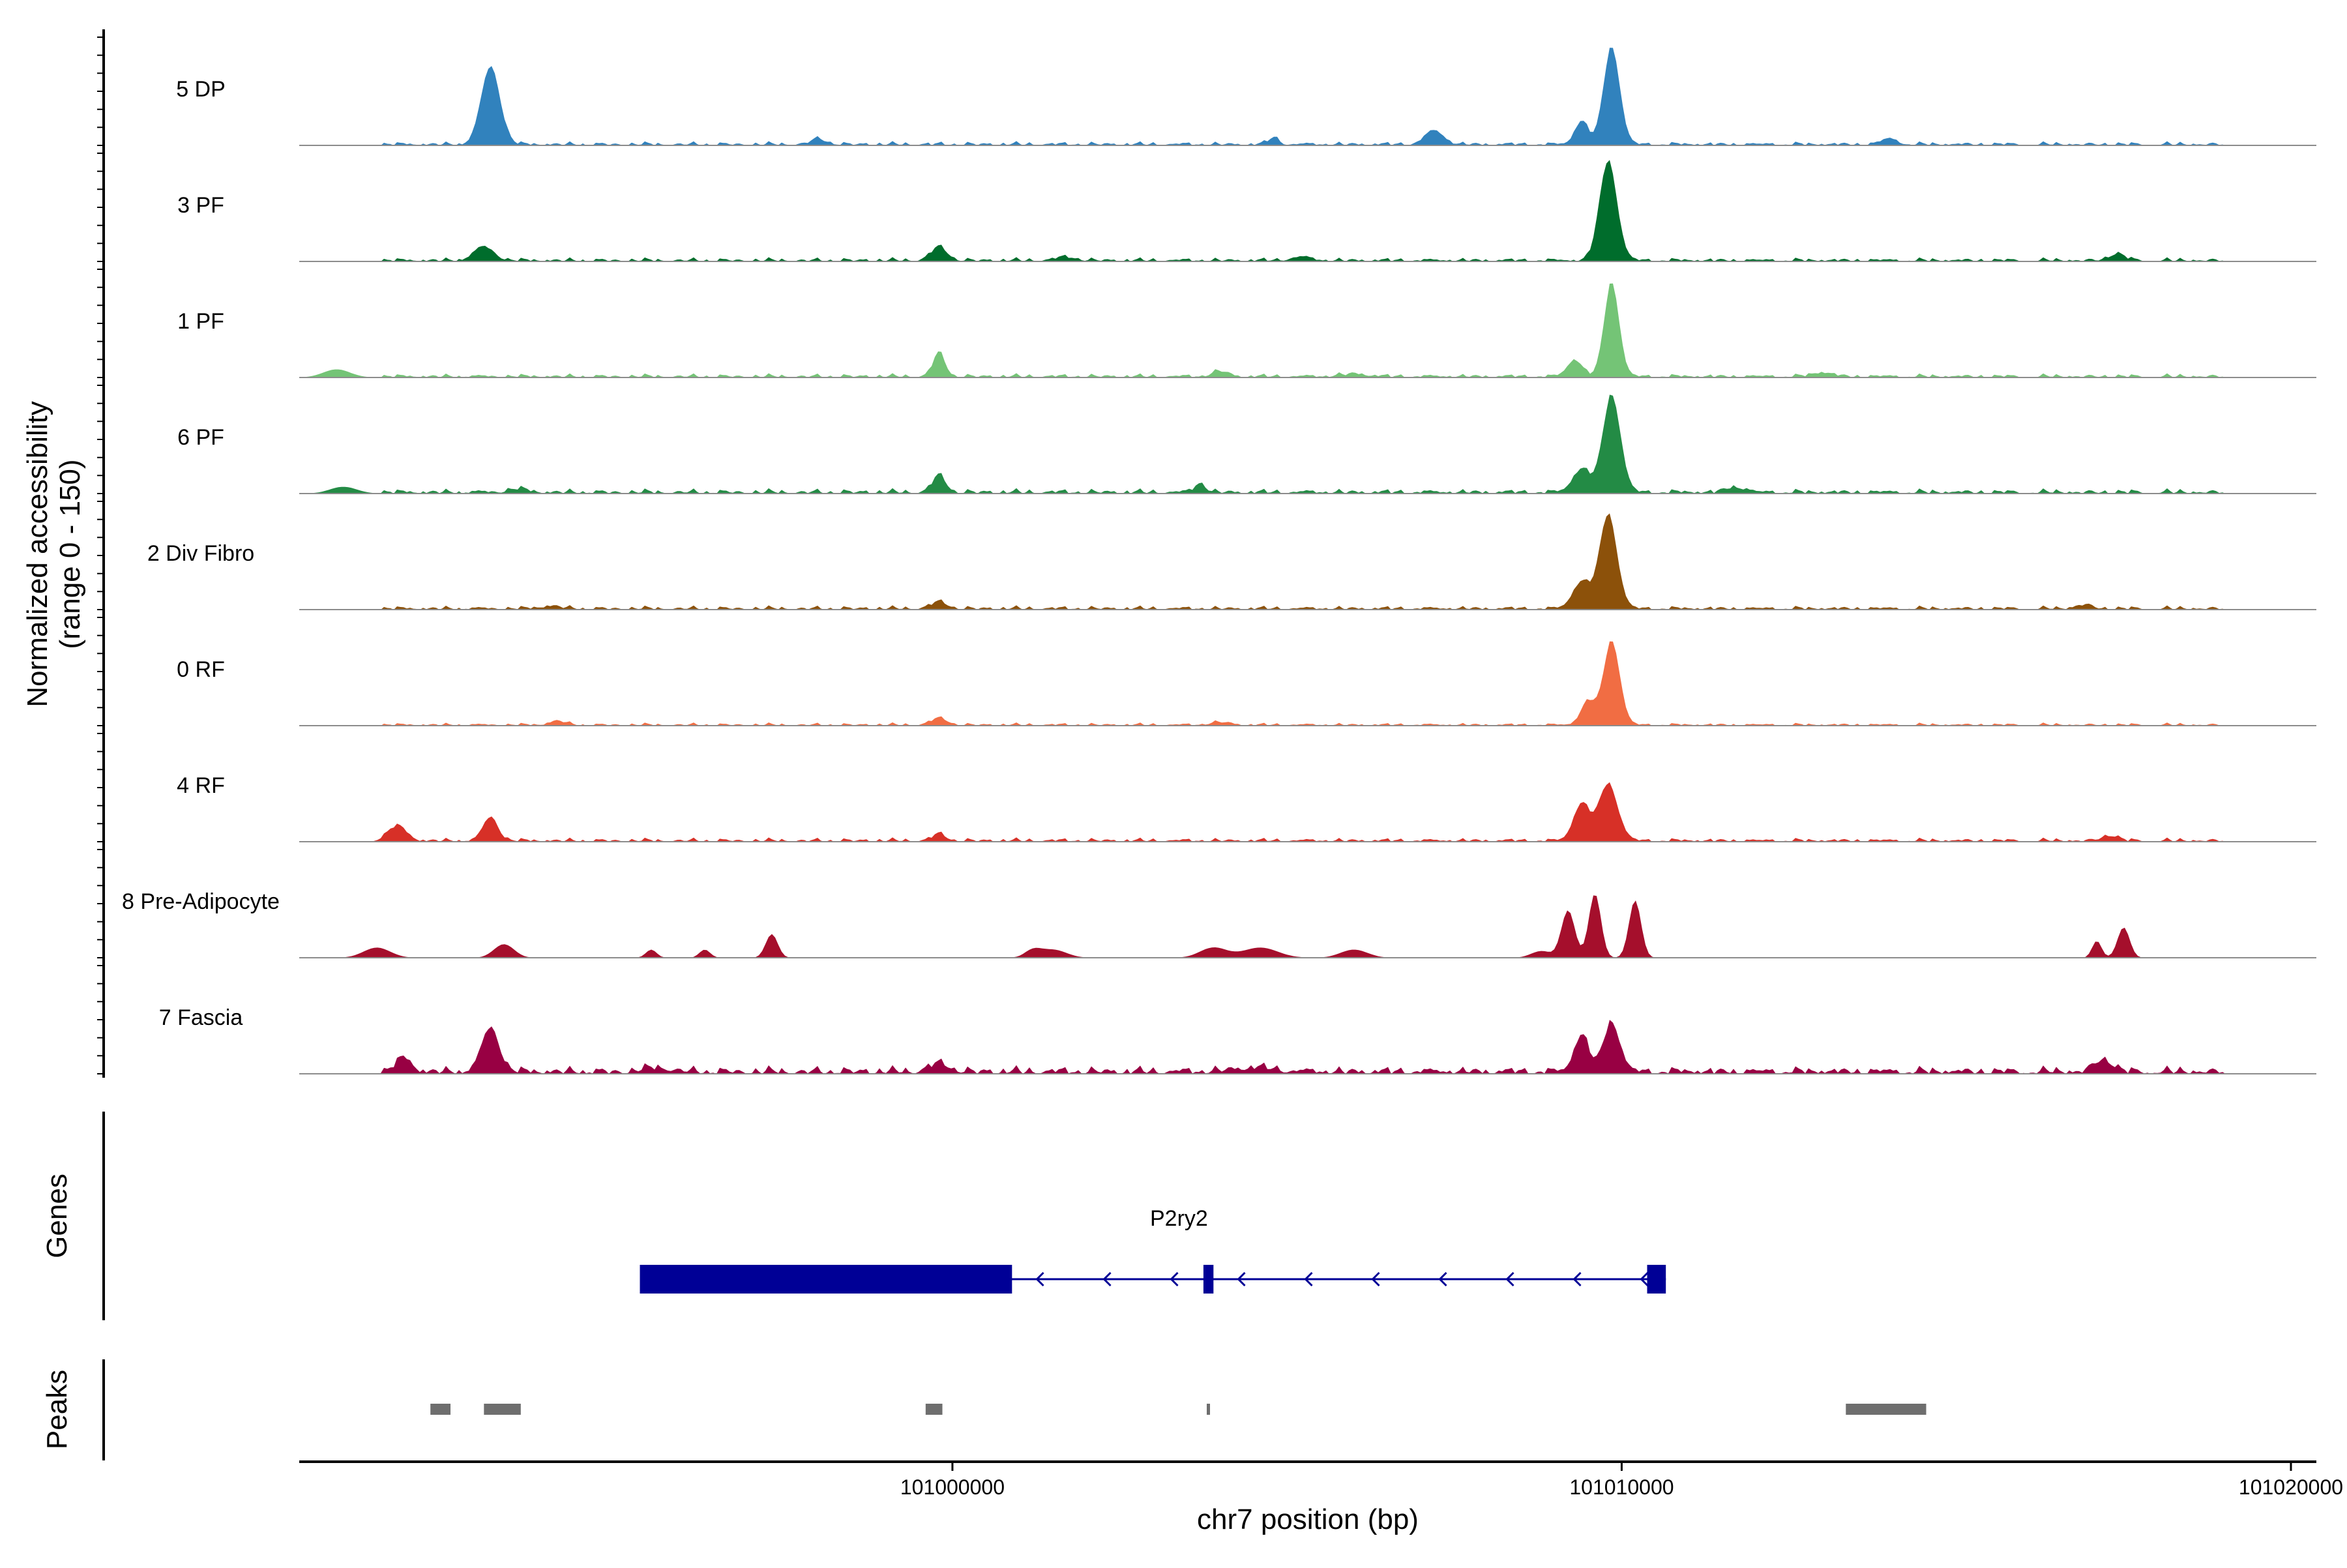  What do you see at coordinates (201, 90) in the screenshot?
I see `track-label: 5 DP` at bounding box center [201, 90].